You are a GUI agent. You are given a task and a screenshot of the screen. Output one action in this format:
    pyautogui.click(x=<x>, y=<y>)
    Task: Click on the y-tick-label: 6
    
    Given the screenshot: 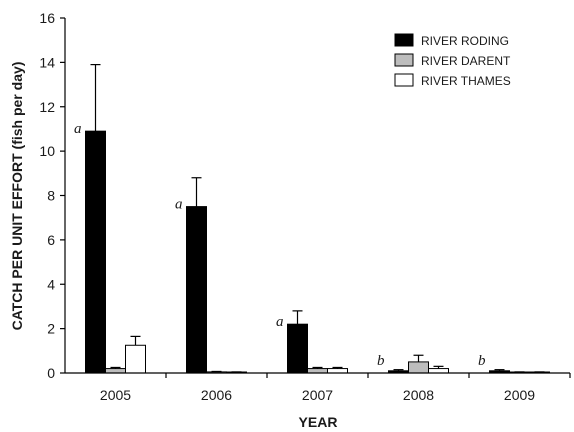 What is the action you would take?
    pyautogui.click(x=51, y=240)
    